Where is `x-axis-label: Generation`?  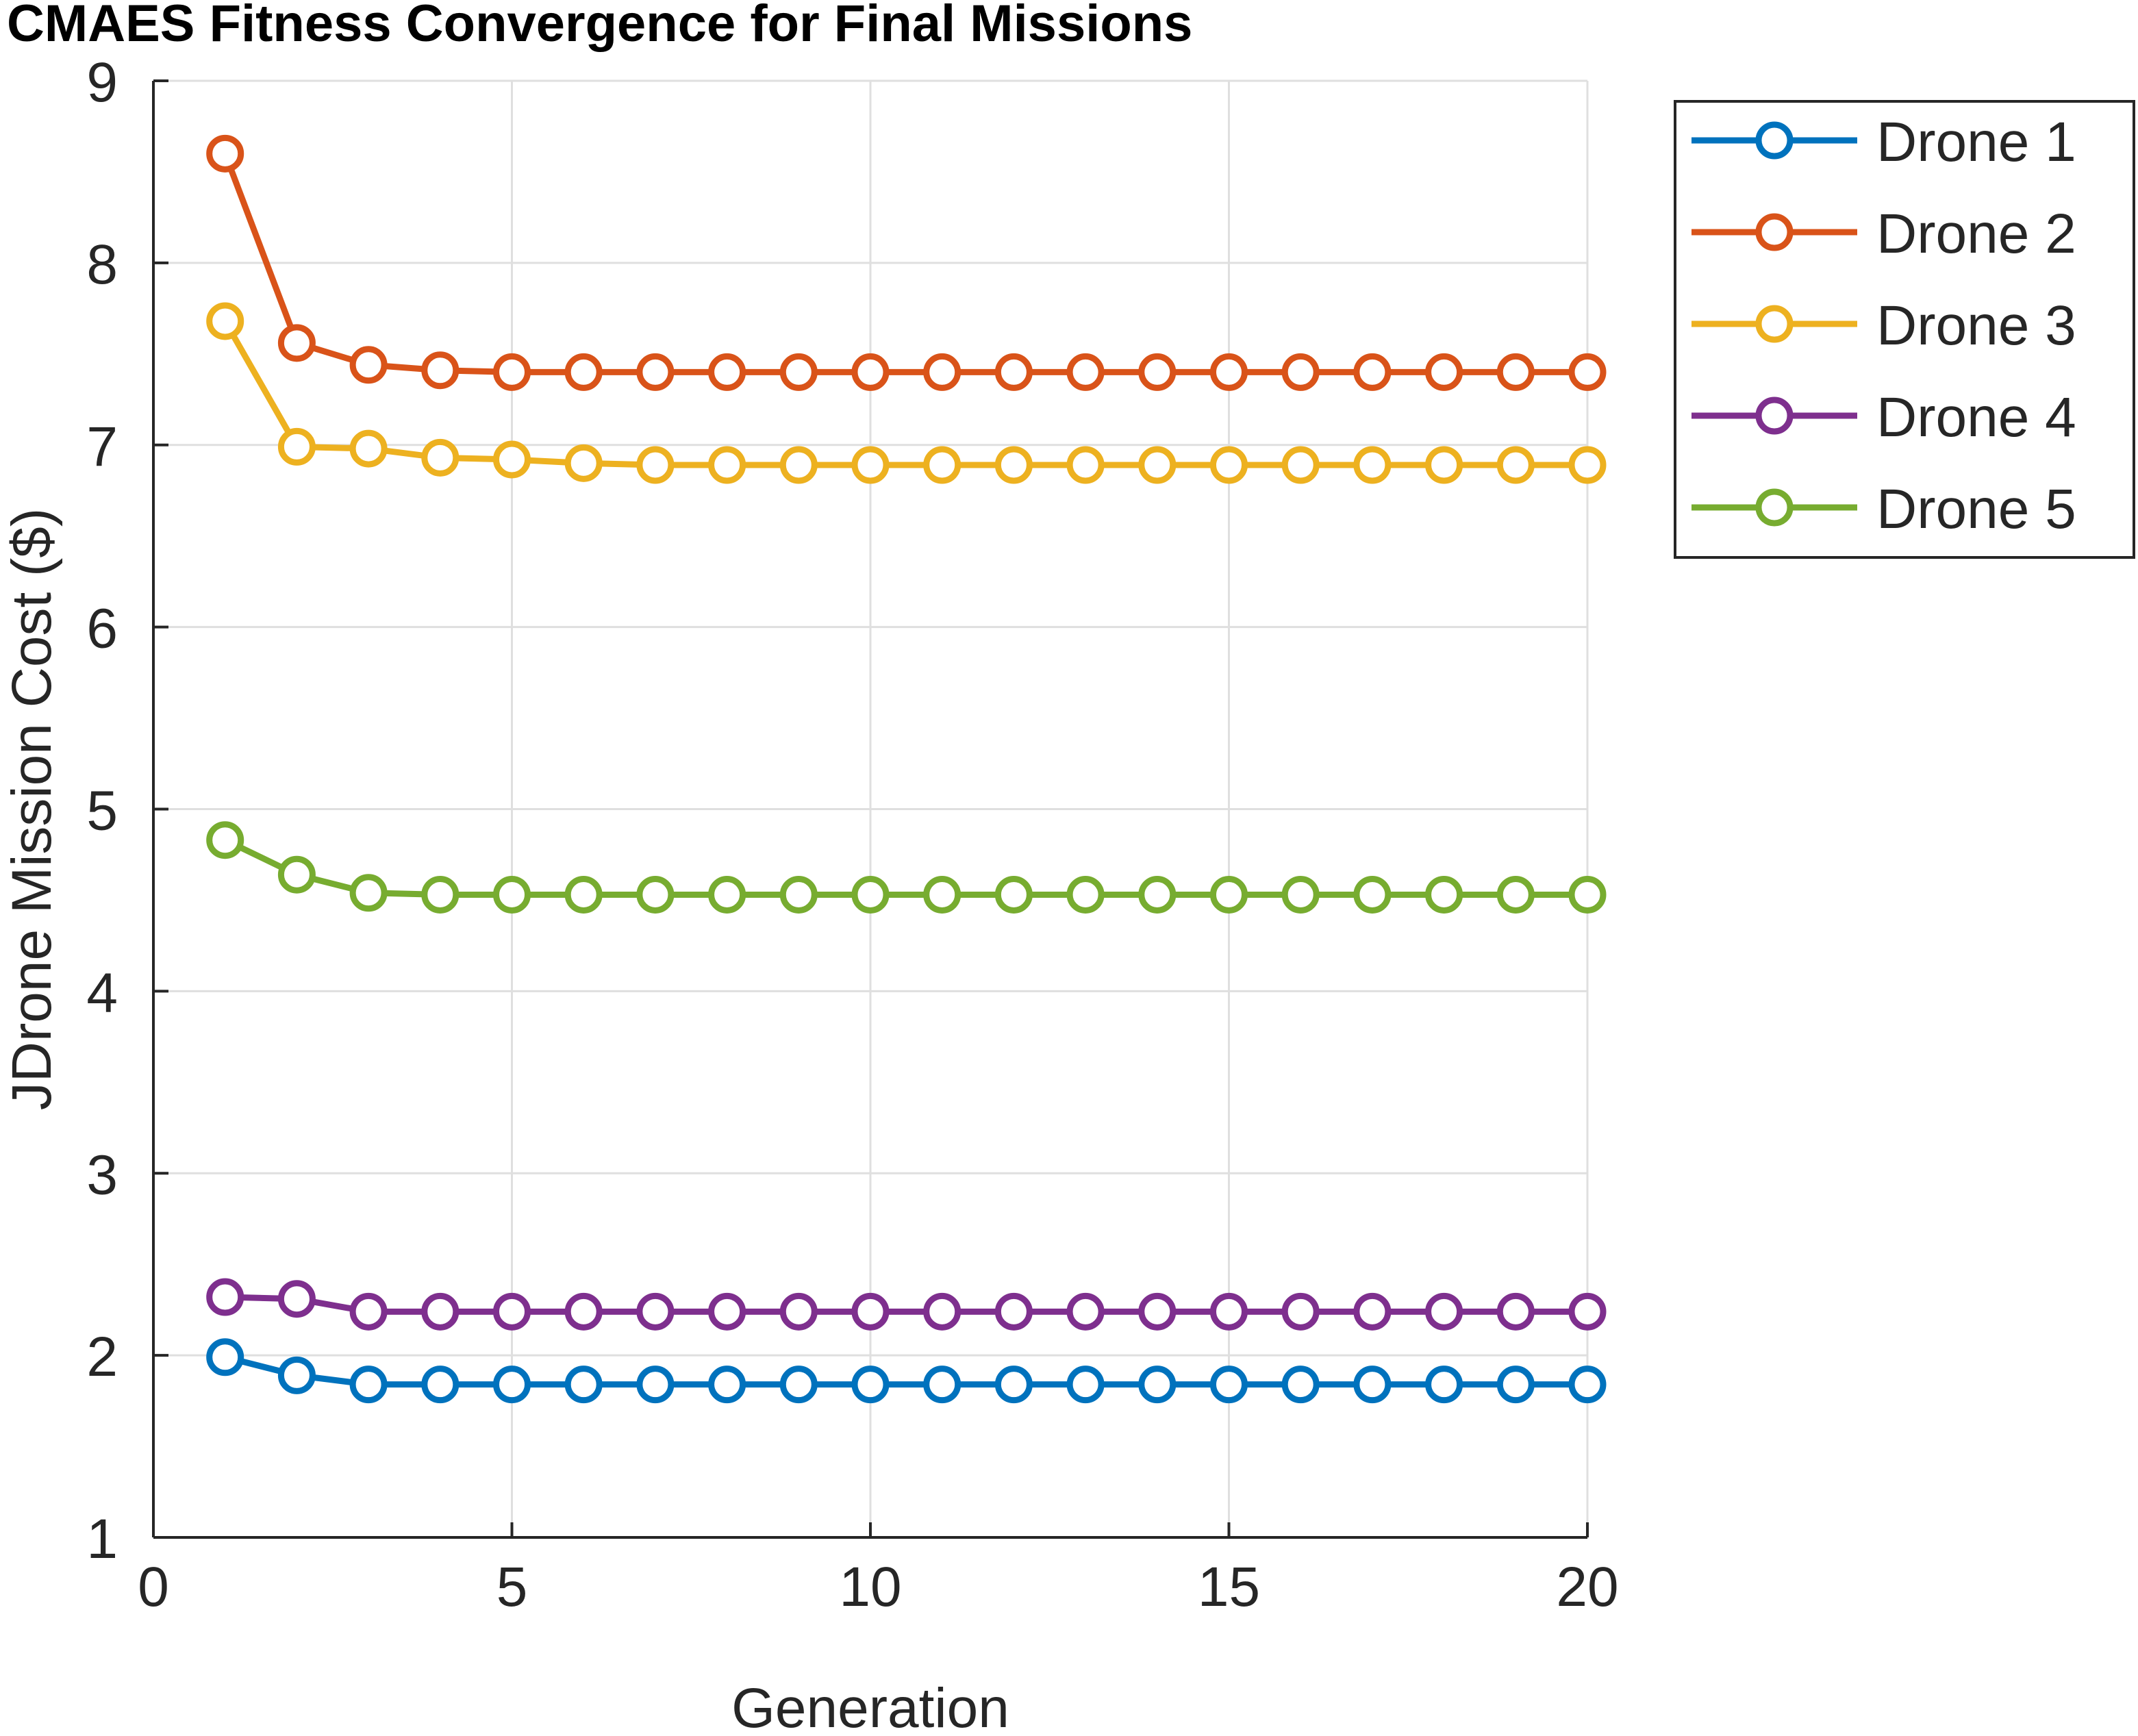 x-axis-label: Generation is located at coordinates (870, 1705).